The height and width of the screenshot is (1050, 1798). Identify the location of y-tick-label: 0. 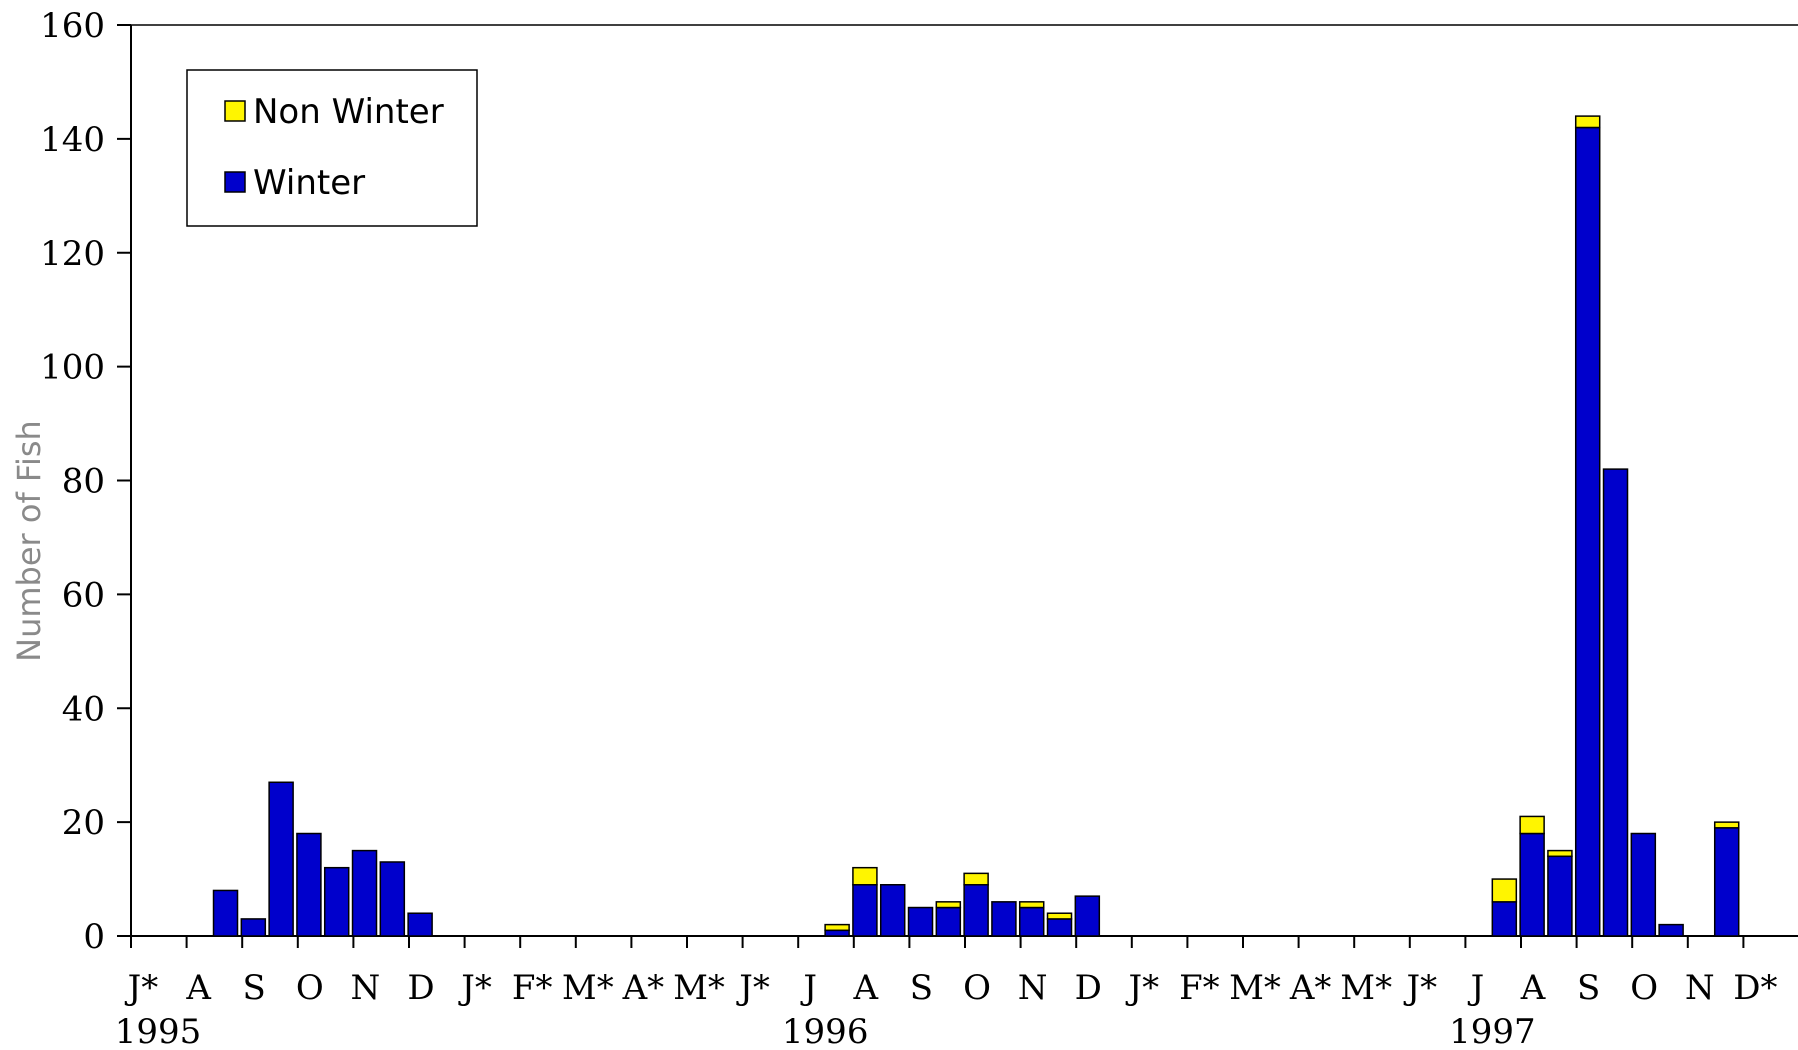
(94, 937).